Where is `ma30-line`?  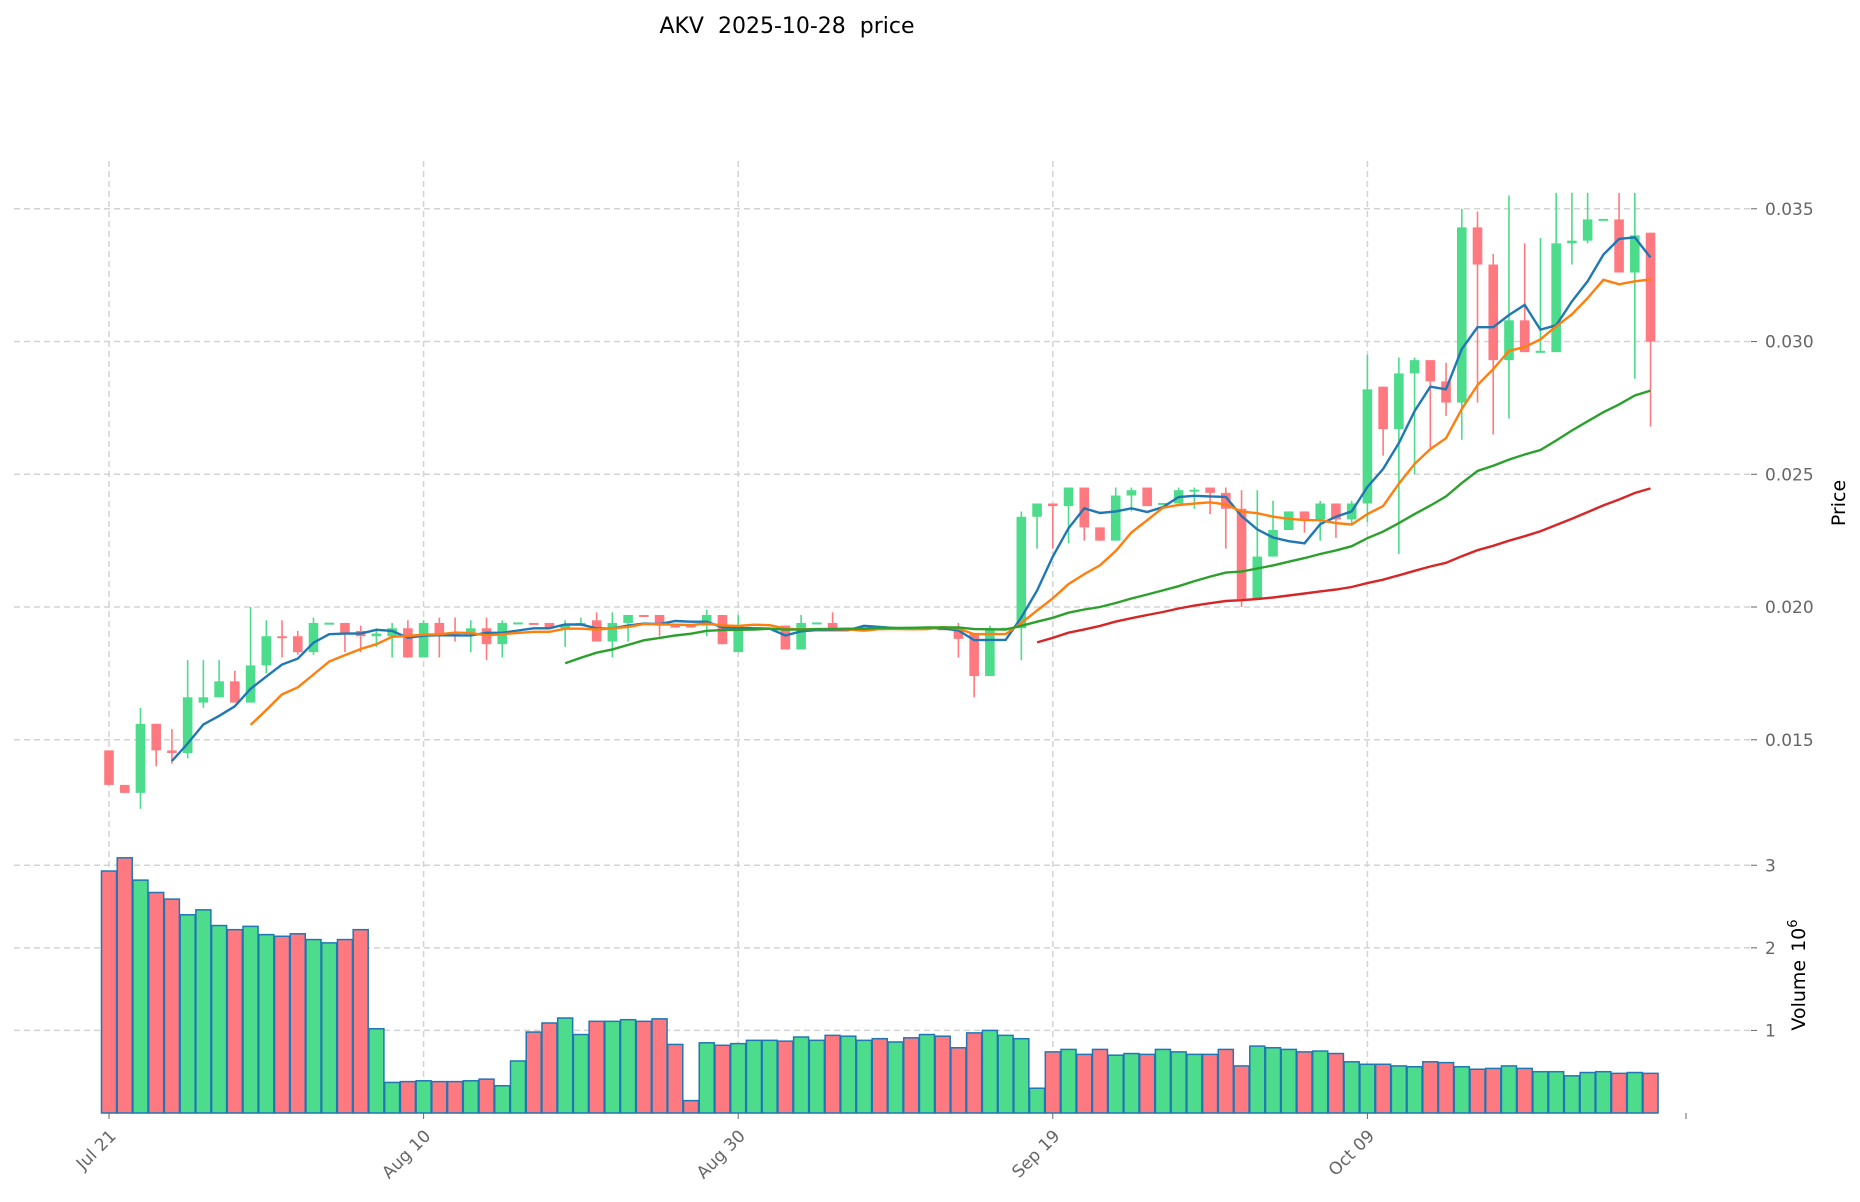
ma30-line is located at coordinates (1107, 527).